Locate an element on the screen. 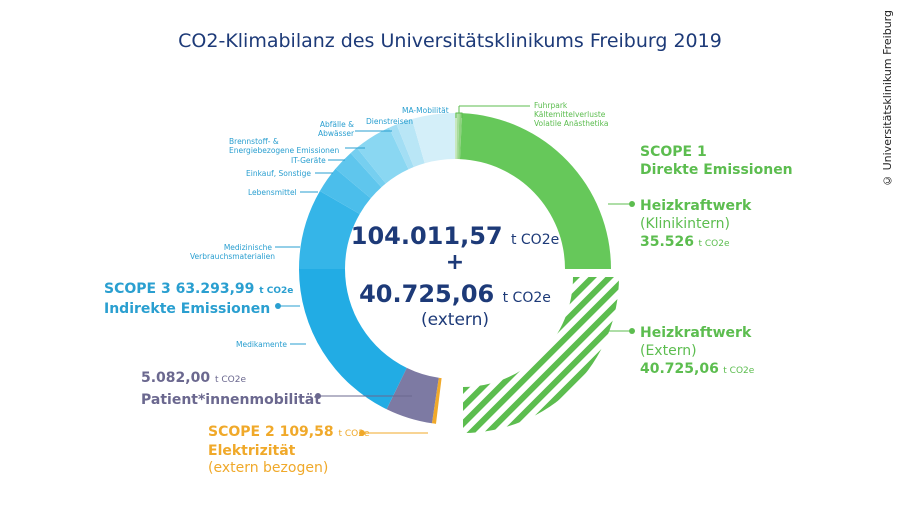  label-medizinische: Medizinische is located at coordinates (247, 247).